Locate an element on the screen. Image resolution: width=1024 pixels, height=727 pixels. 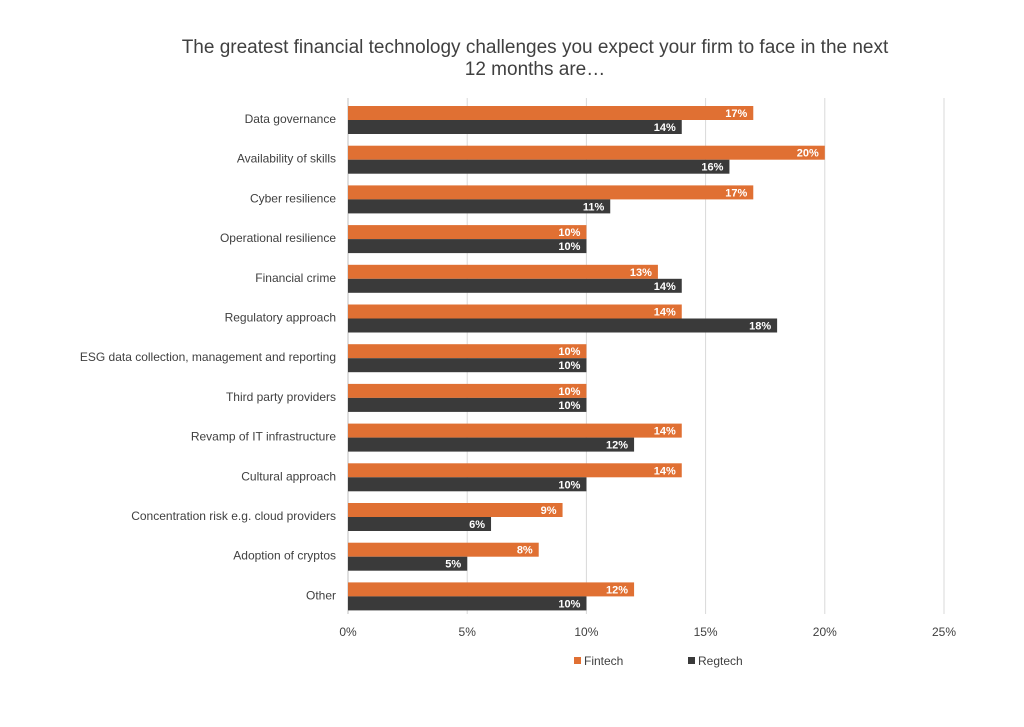
category-label: Operational resilience is located at coordinates (278, 238).